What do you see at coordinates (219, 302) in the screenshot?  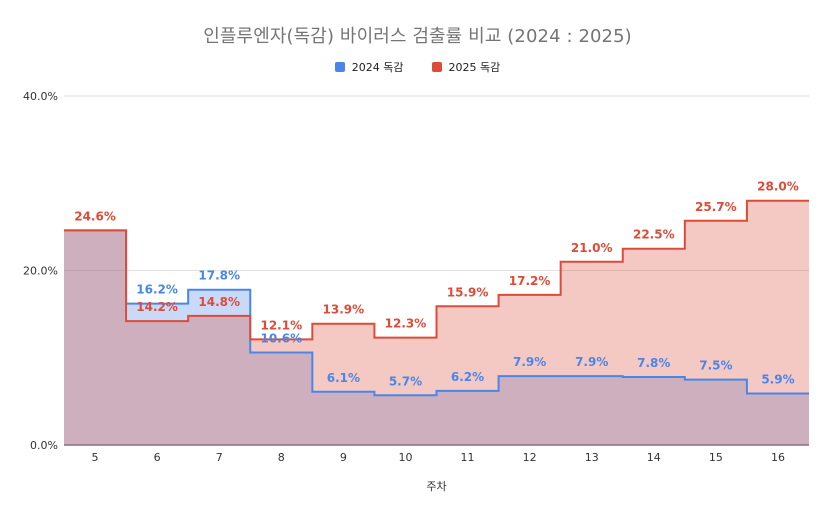 I see `data-label: 14.8%` at bounding box center [219, 302].